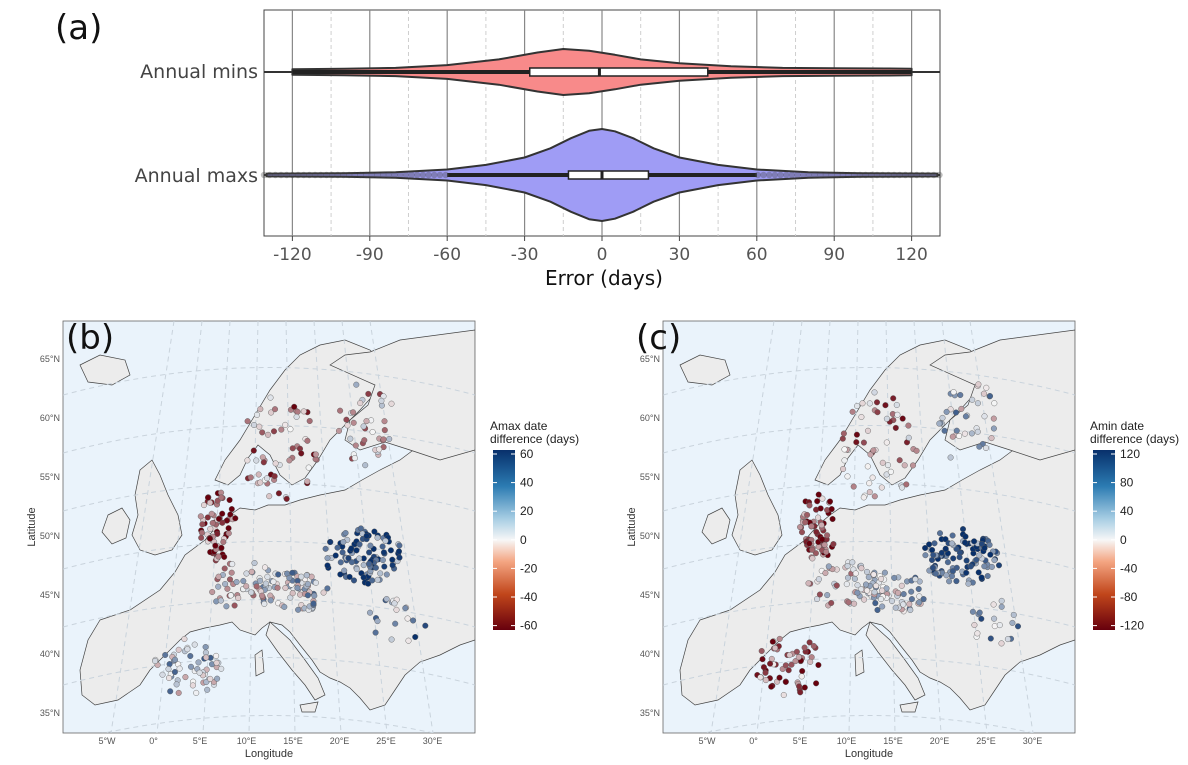 This screenshot has width=1188, height=765. What do you see at coordinates (608, 175) in the screenshot?
I see `box-iqr` at bounding box center [608, 175].